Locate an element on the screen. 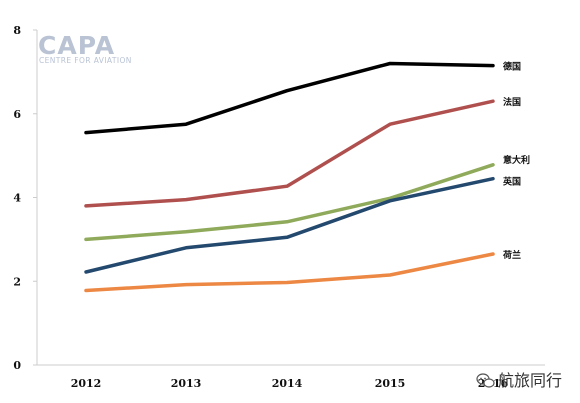 This screenshot has width=580, height=403. watermark-text: 航旅同行 is located at coordinates (530, 380).